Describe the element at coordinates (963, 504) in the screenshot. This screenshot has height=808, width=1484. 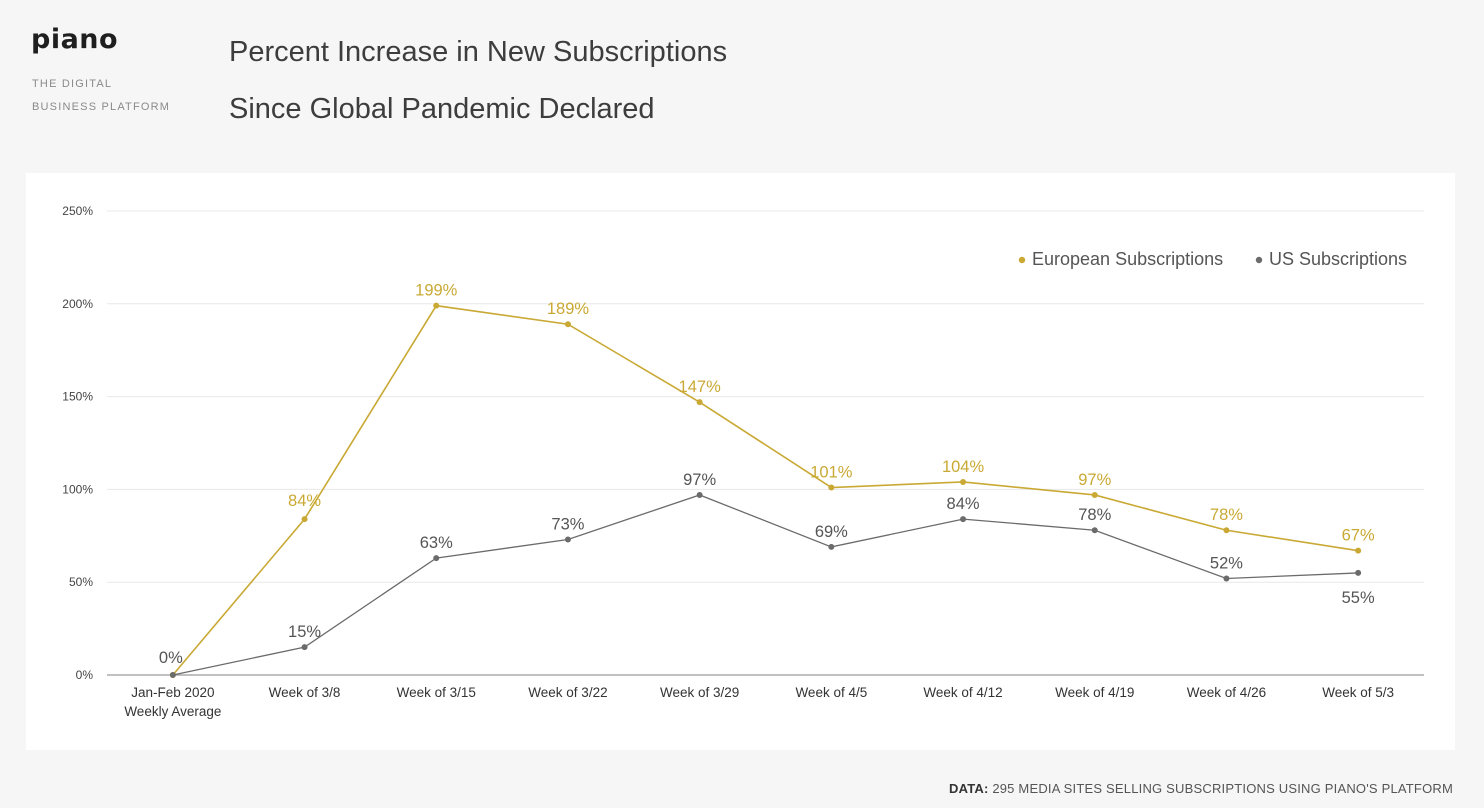
I see `data-label-us: 84%` at that location.